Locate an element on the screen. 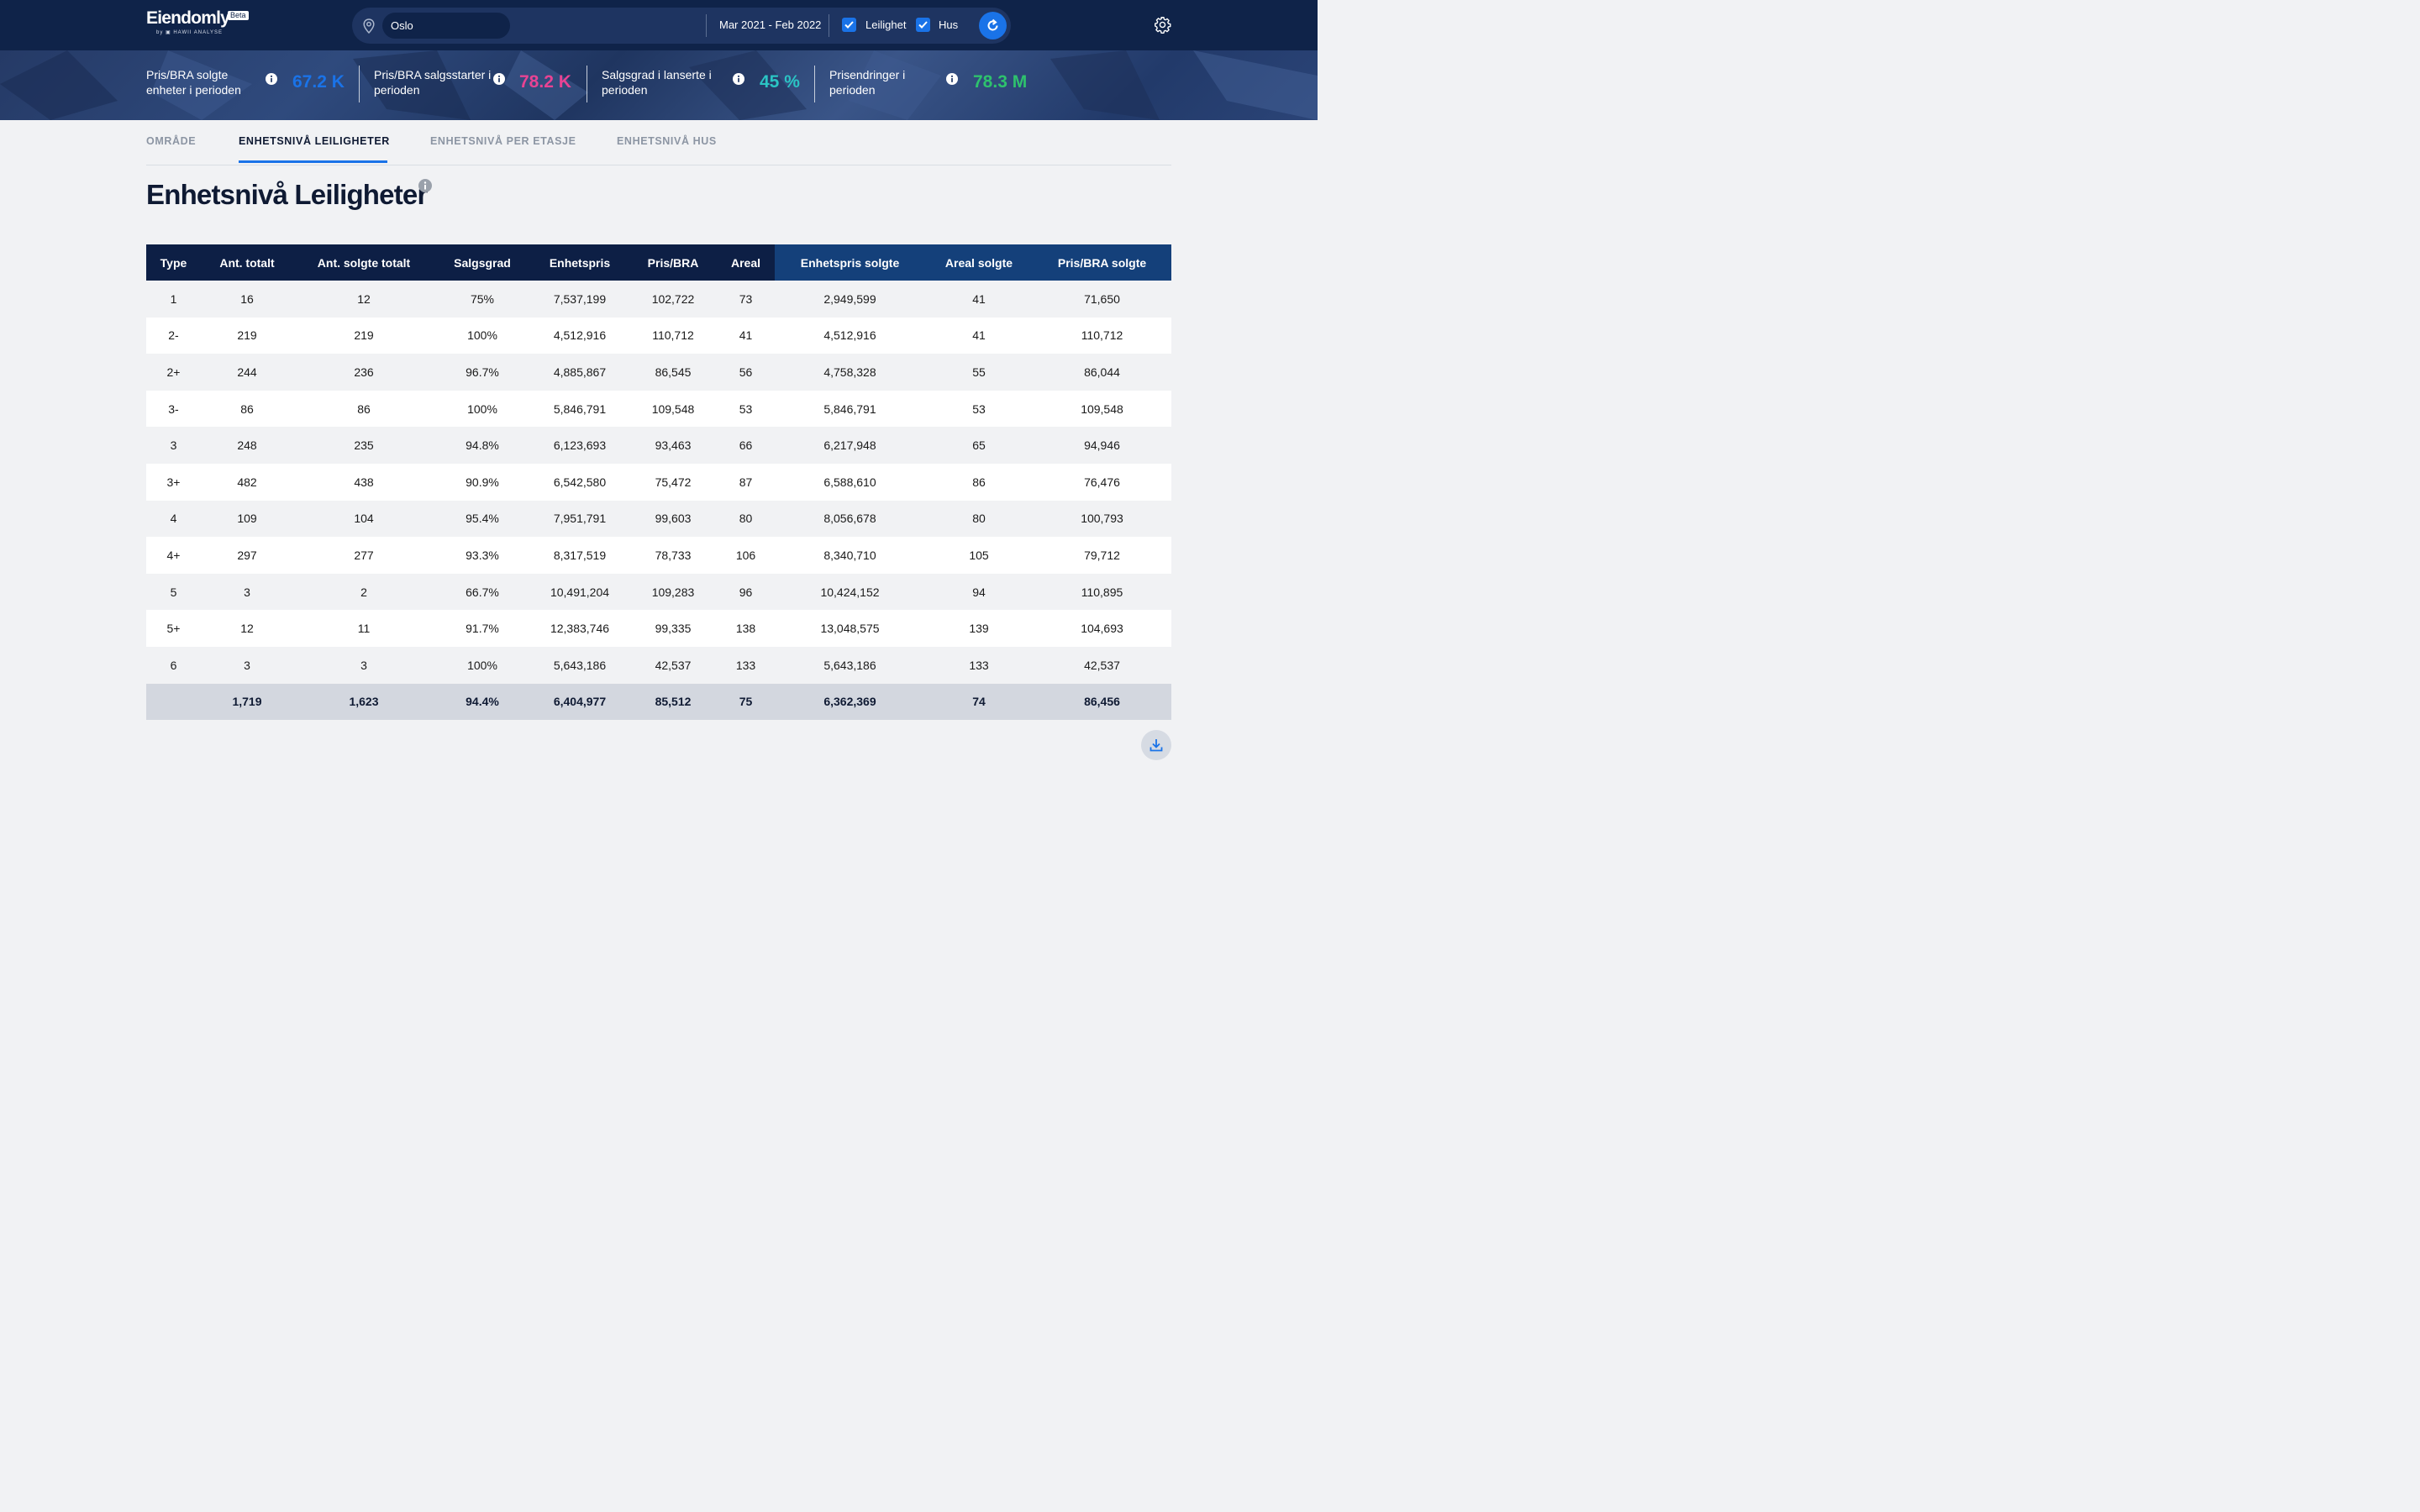 This screenshot has height=1512, width=2420. table-cell: 110,895 is located at coordinates (1102, 592).